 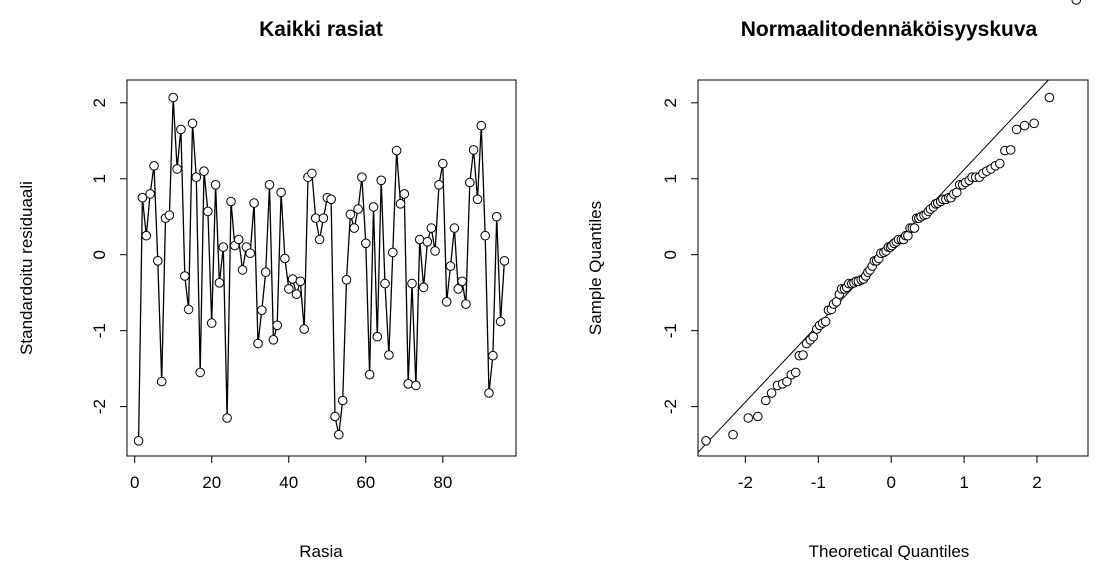 What do you see at coordinates (211, 482) in the screenshot?
I see `x-tick-label: 20` at bounding box center [211, 482].